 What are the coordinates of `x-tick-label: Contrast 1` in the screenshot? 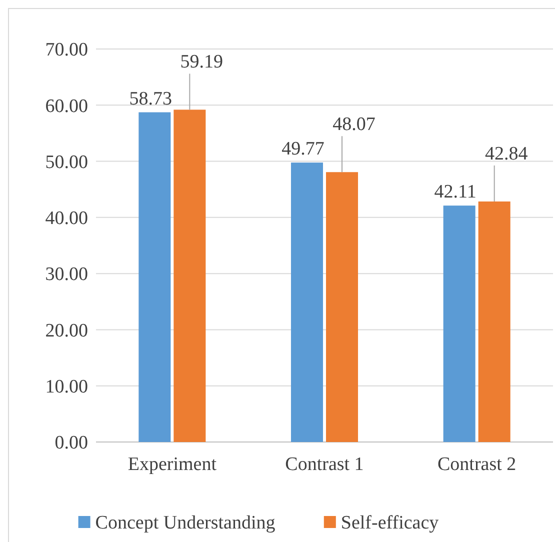 It's located at (324, 464).